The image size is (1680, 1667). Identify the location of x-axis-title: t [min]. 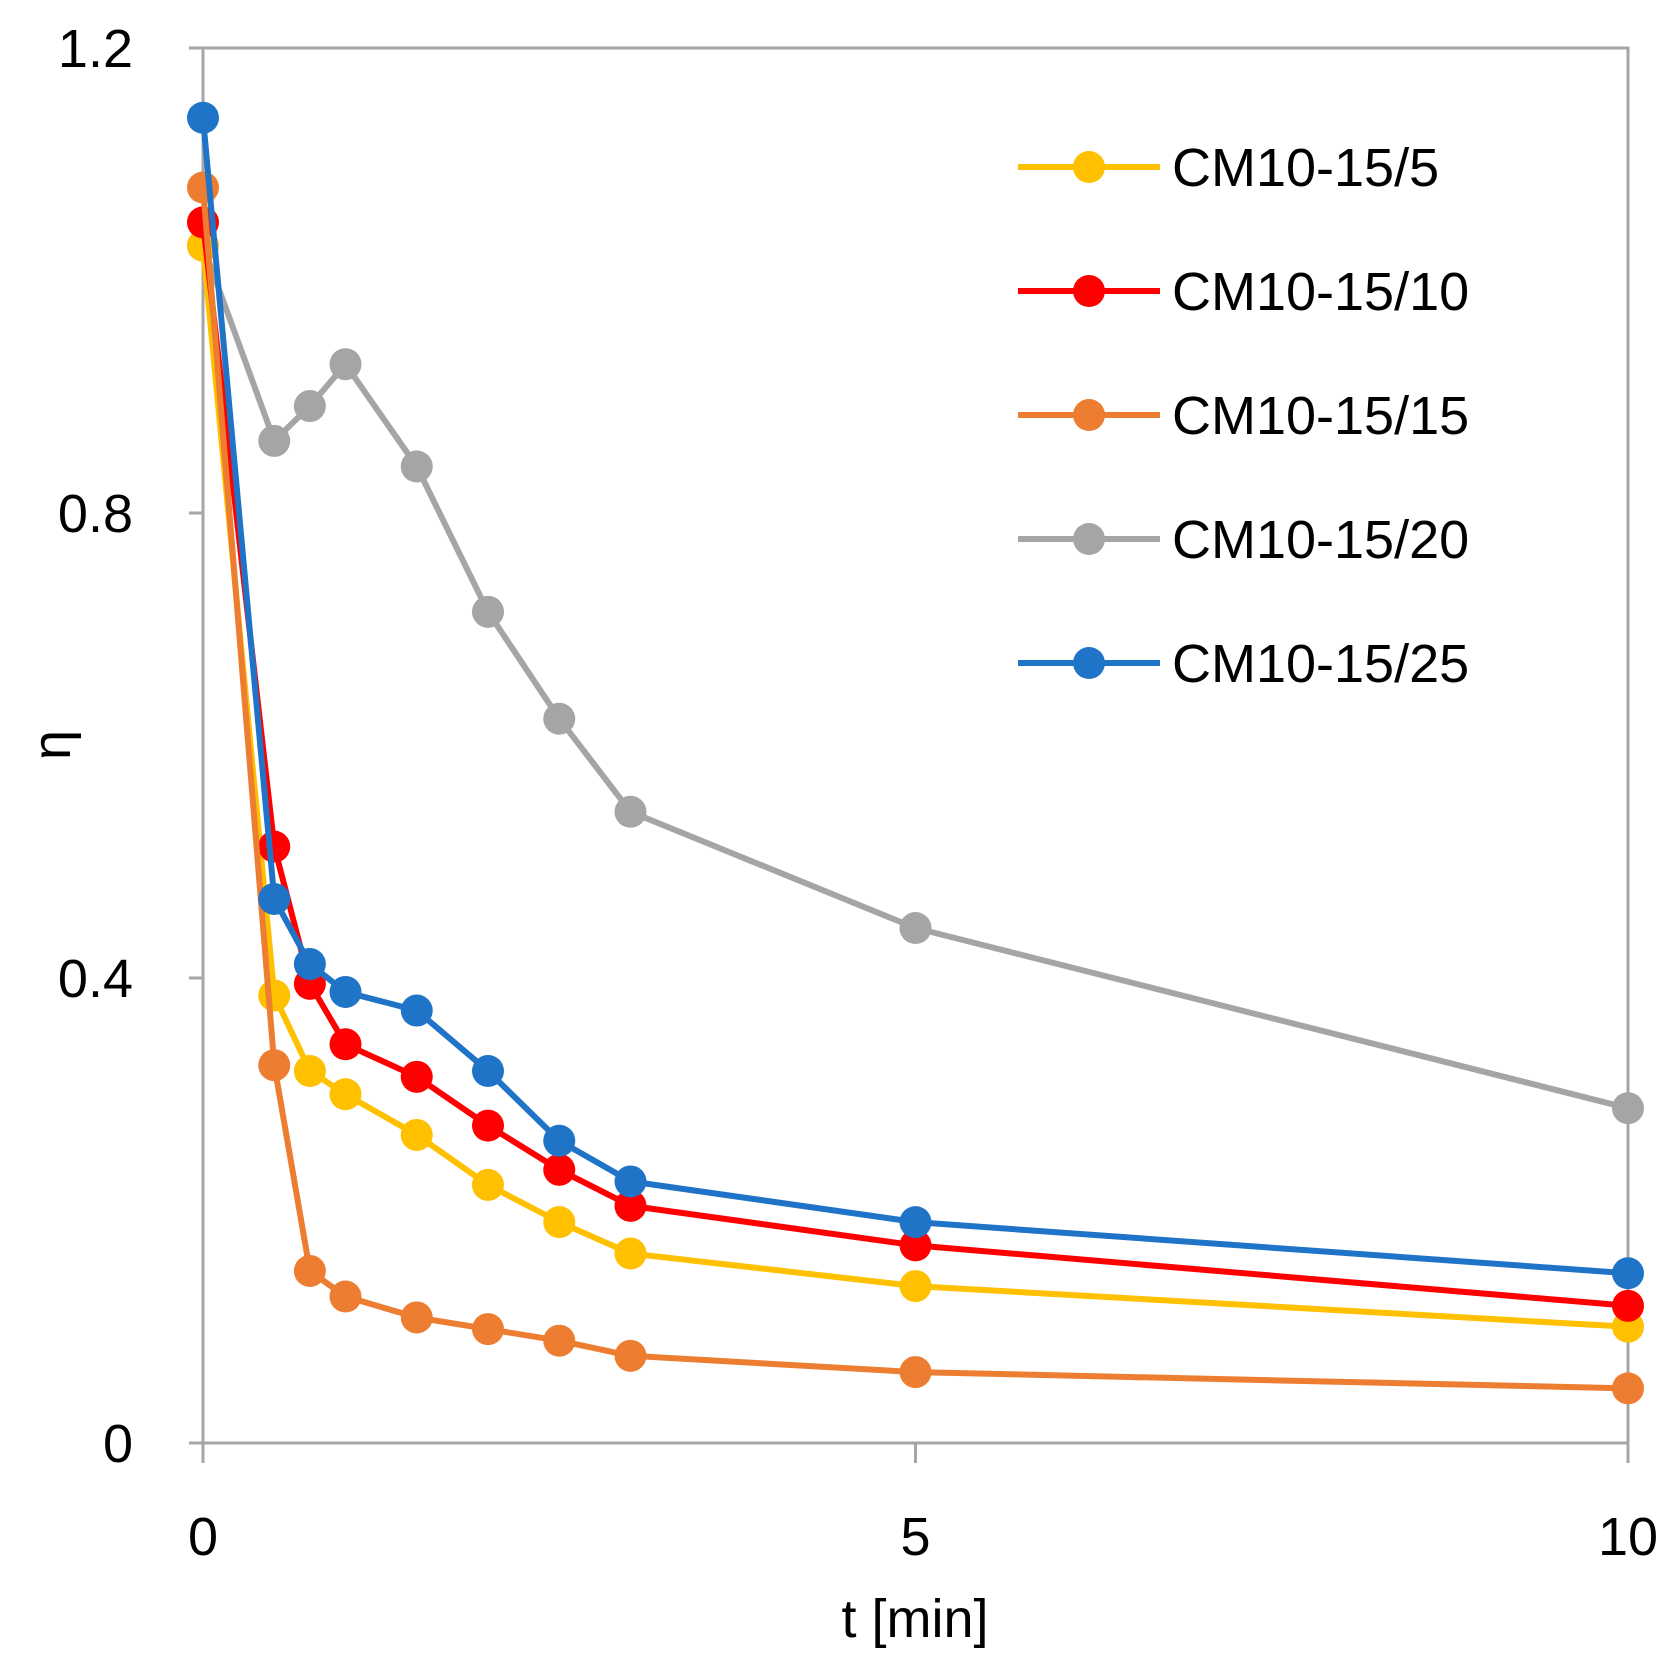
(914, 1619).